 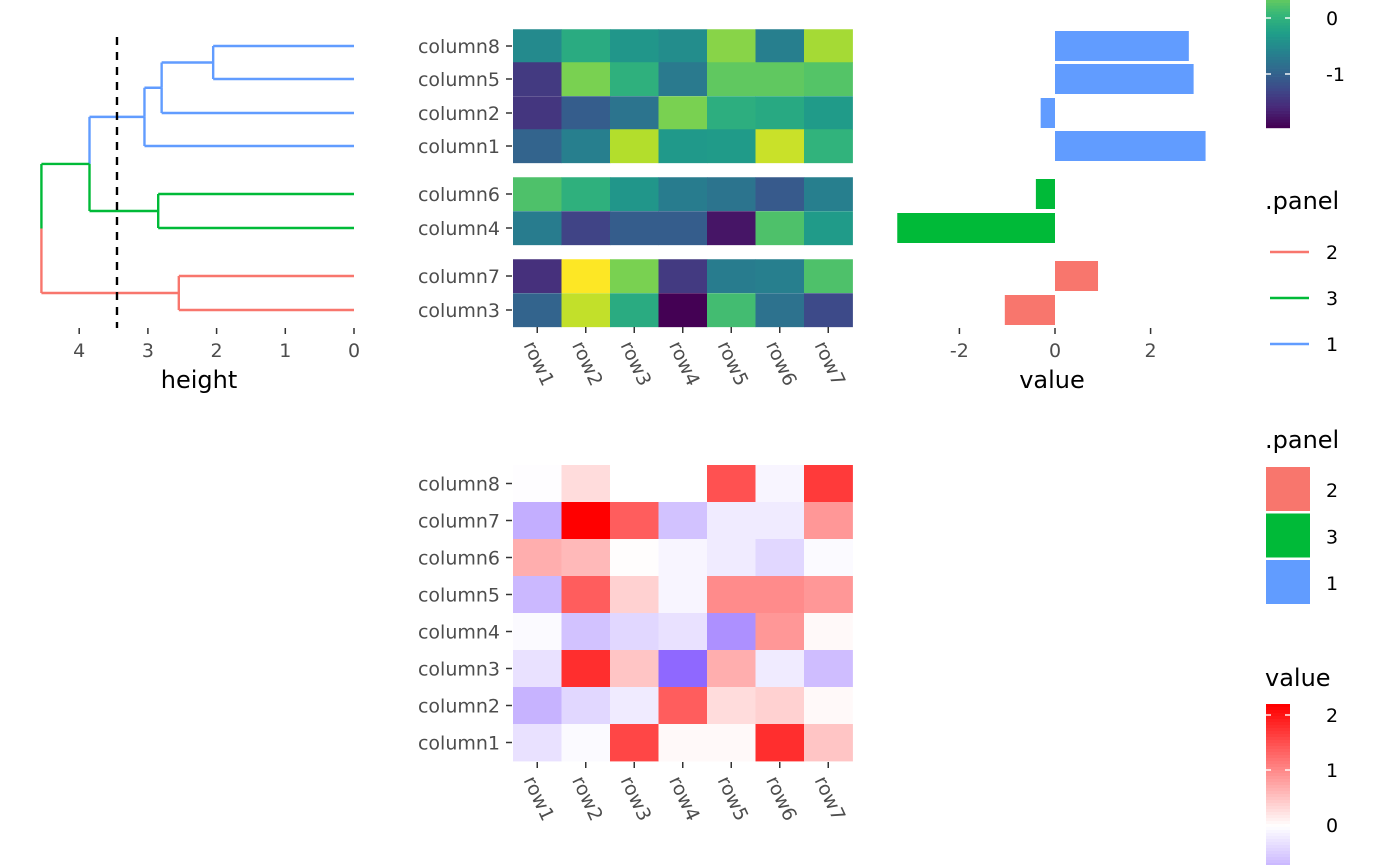 What do you see at coordinates (781, 364) in the screenshot?
I see `x-tick-label: row6` at bounding box center [781, 364].